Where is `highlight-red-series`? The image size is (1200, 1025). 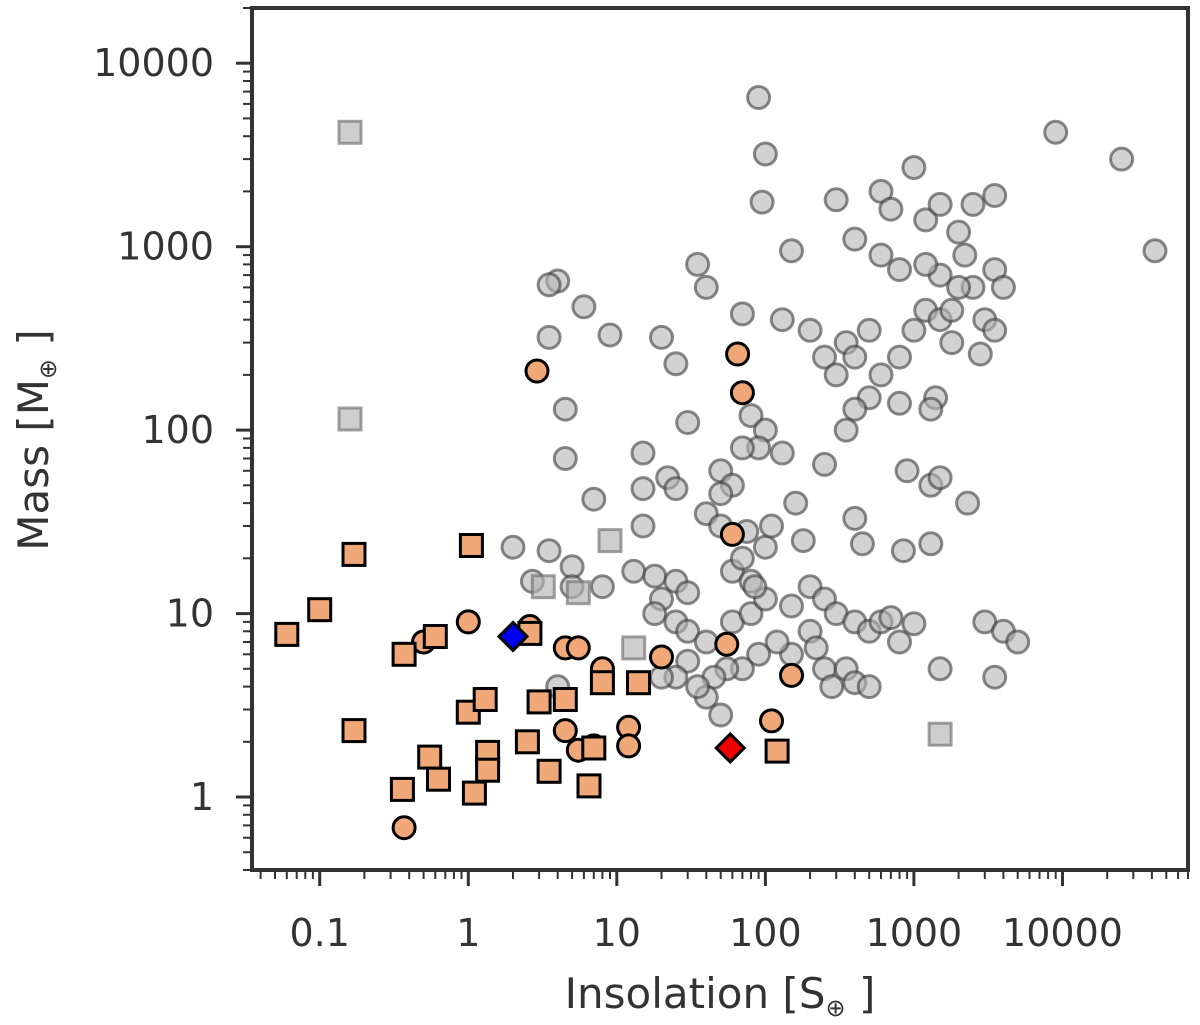
highlight-red-series is located at coordinates (730, 748).